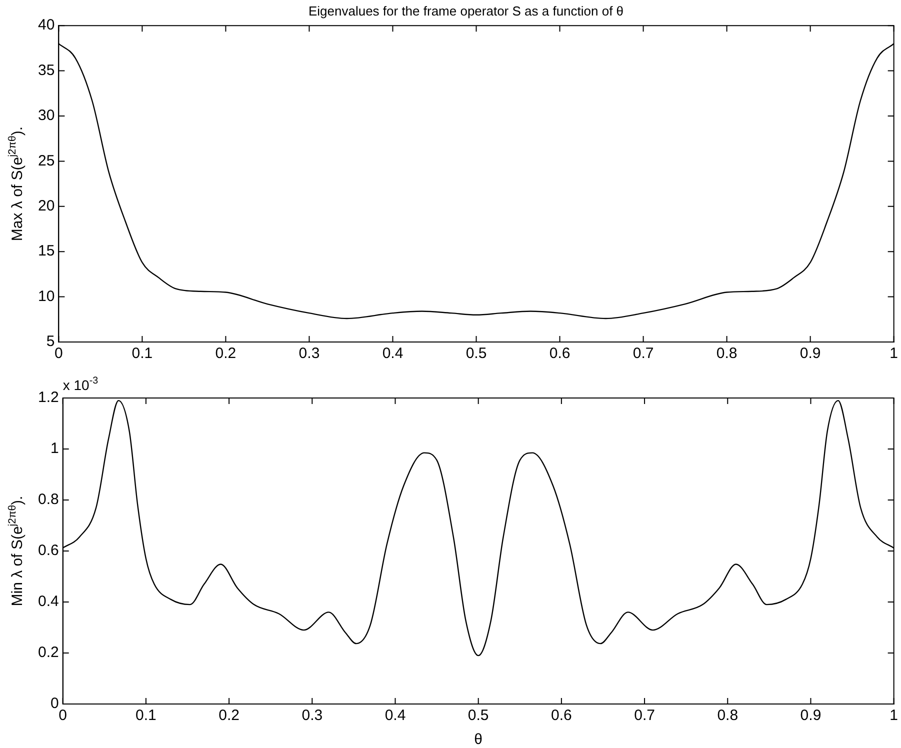  What do you see at coordinates (46, 161) in the screenshot?
I see `y-tick-label: 25` at bounding box center [46, 161].